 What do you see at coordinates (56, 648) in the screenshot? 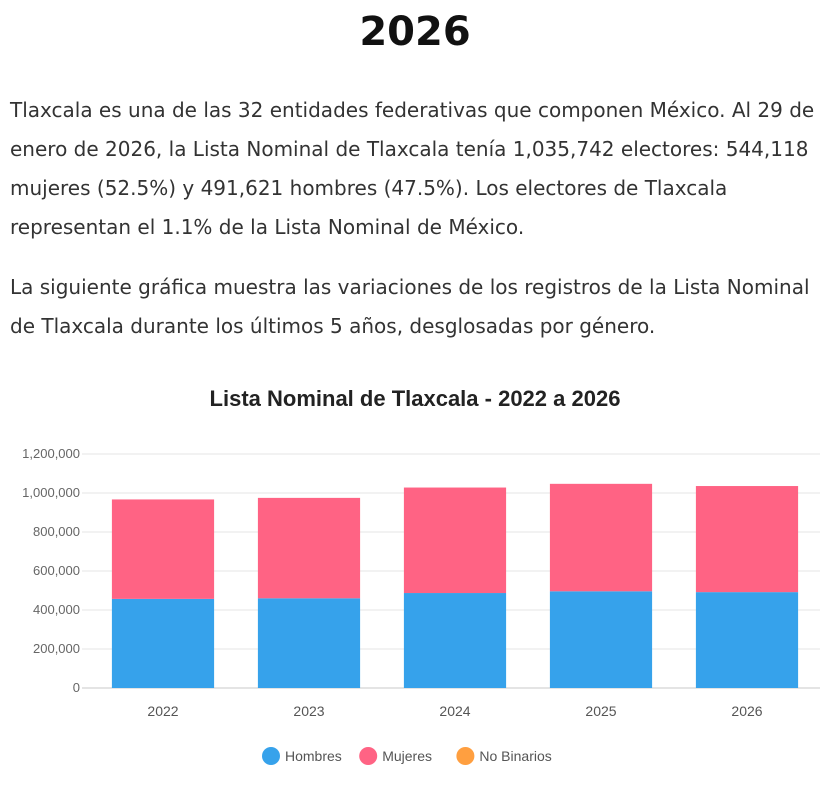
I see `y-tick-label: 200,000` at bounding box center [56, 648].